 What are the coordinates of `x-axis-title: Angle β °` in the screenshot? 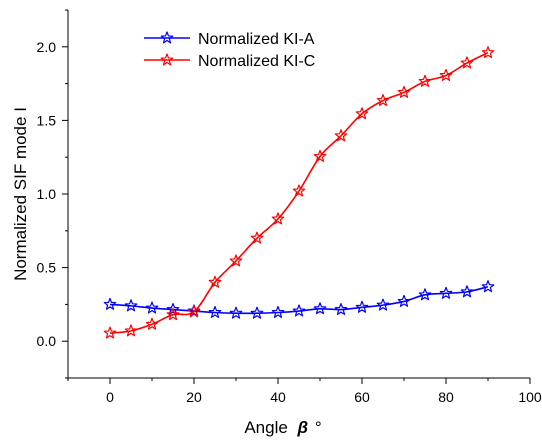 It's located at (282, 427).